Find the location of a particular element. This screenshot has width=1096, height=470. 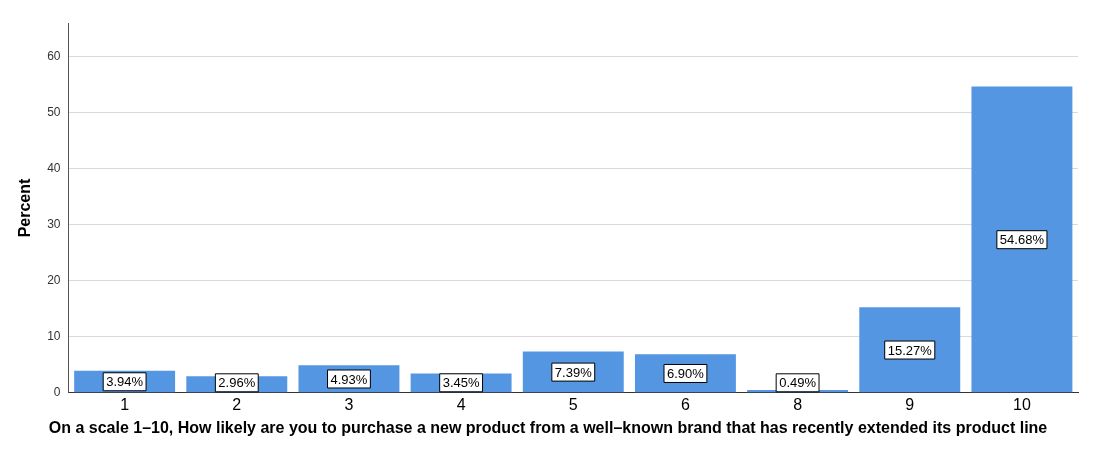

x-tick-label: 1 is located at coordinates (125, 404).